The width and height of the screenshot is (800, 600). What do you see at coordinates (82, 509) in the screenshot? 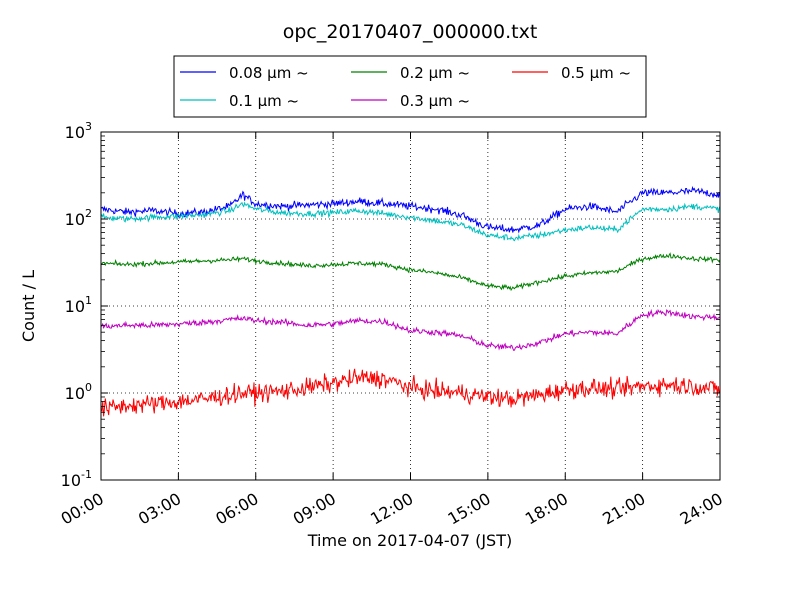
I see `x-tick-label: 00:00` at bounding box center [82, 509].